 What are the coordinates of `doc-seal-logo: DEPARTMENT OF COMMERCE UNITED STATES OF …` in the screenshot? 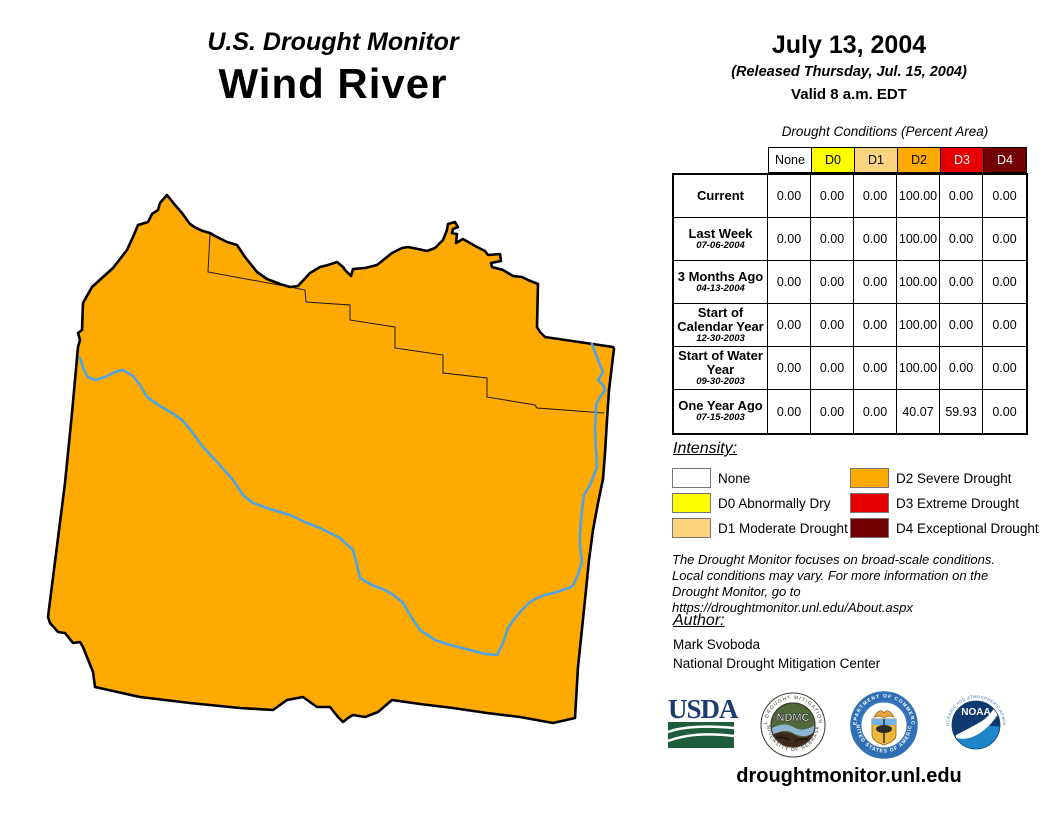 It's located at (884, 725).